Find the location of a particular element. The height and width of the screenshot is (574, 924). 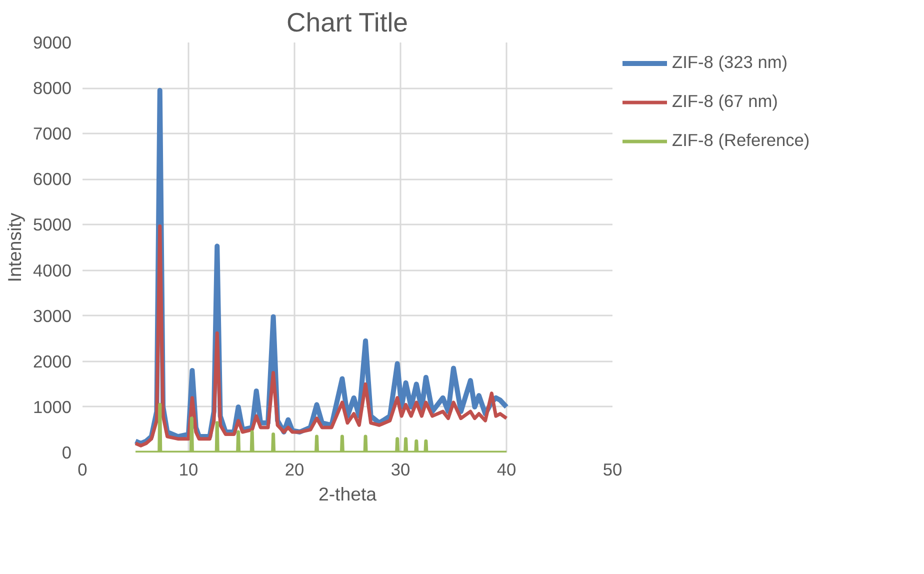

x-tick-label: 30 is located at coordinates (400, 470).